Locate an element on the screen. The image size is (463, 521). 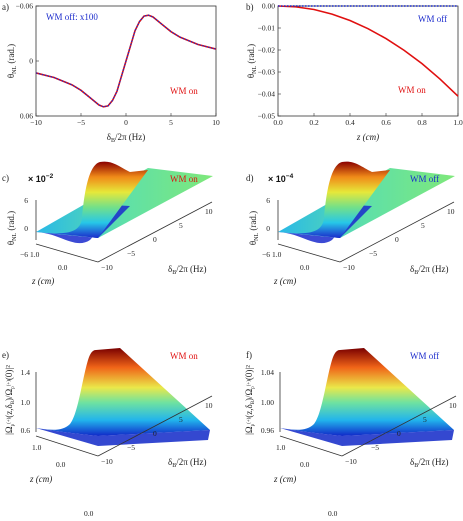
panel-e-surface-base is located at coordinates (123, 437).